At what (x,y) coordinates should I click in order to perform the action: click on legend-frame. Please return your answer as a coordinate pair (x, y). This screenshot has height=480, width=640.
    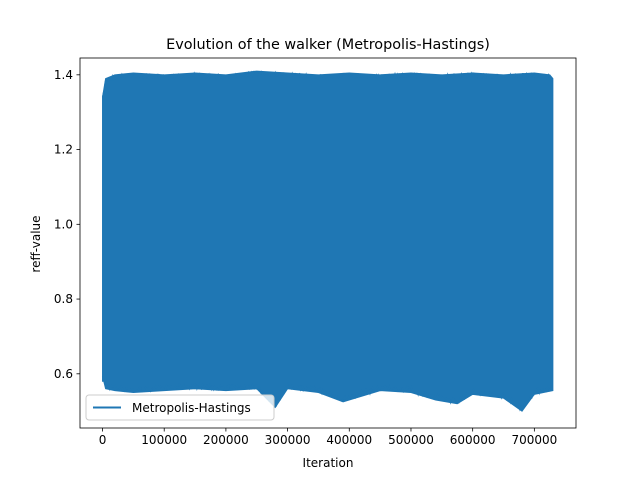
    Looking at the image, I should click on (180, 407).